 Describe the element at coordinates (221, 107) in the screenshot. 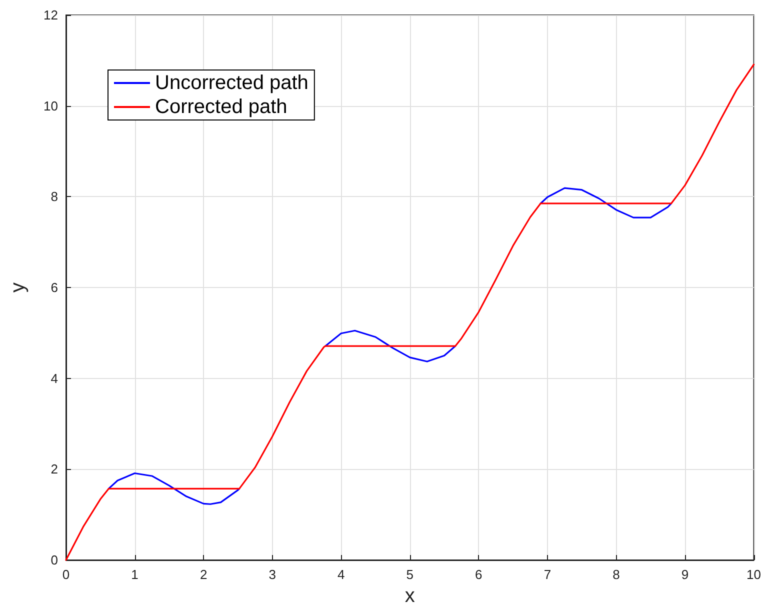

I see `legend-label: Corrected path` at that location.